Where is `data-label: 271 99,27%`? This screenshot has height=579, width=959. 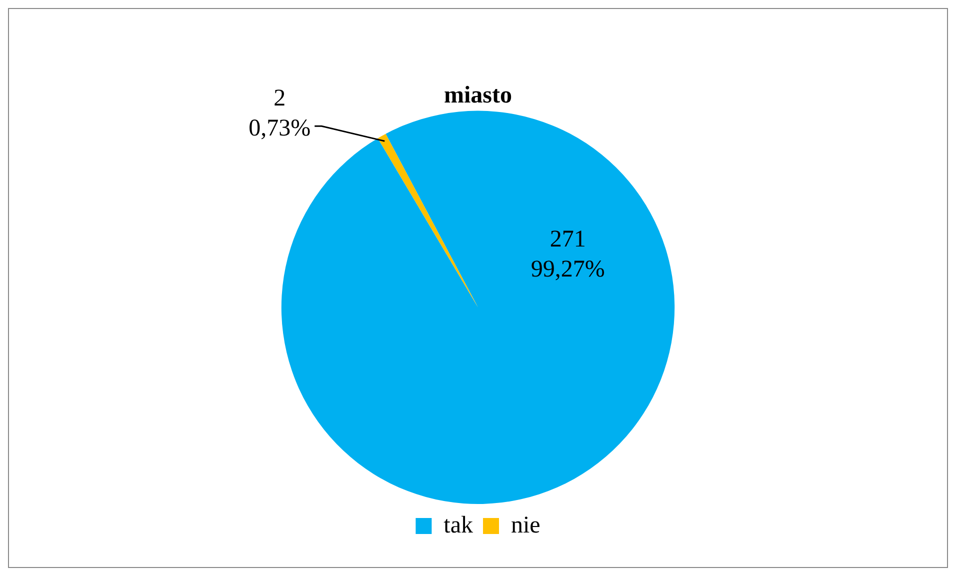
data-label: 271 99,27% is located at coordinates (567, 254).